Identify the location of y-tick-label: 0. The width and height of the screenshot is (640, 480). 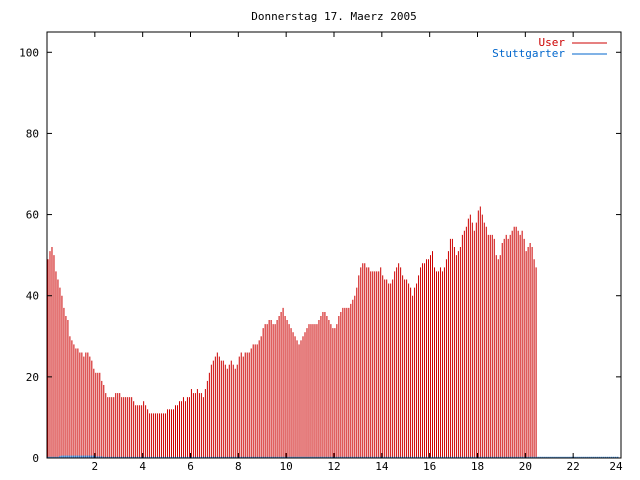
(35, 458).